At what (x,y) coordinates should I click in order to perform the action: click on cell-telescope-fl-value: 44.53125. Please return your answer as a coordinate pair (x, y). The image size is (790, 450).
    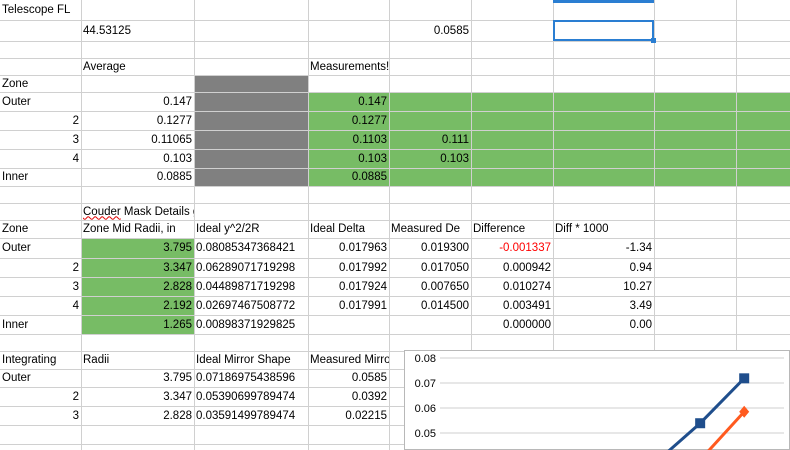
    Looking at the image, I should click on (107, 30).